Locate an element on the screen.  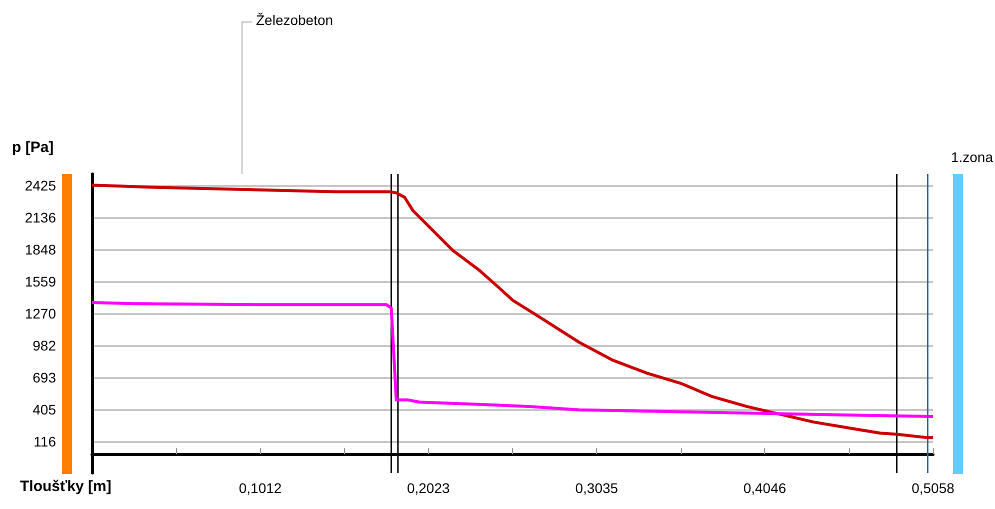
x-tick-label: 0,2023 is located at coordinates (428, 488).